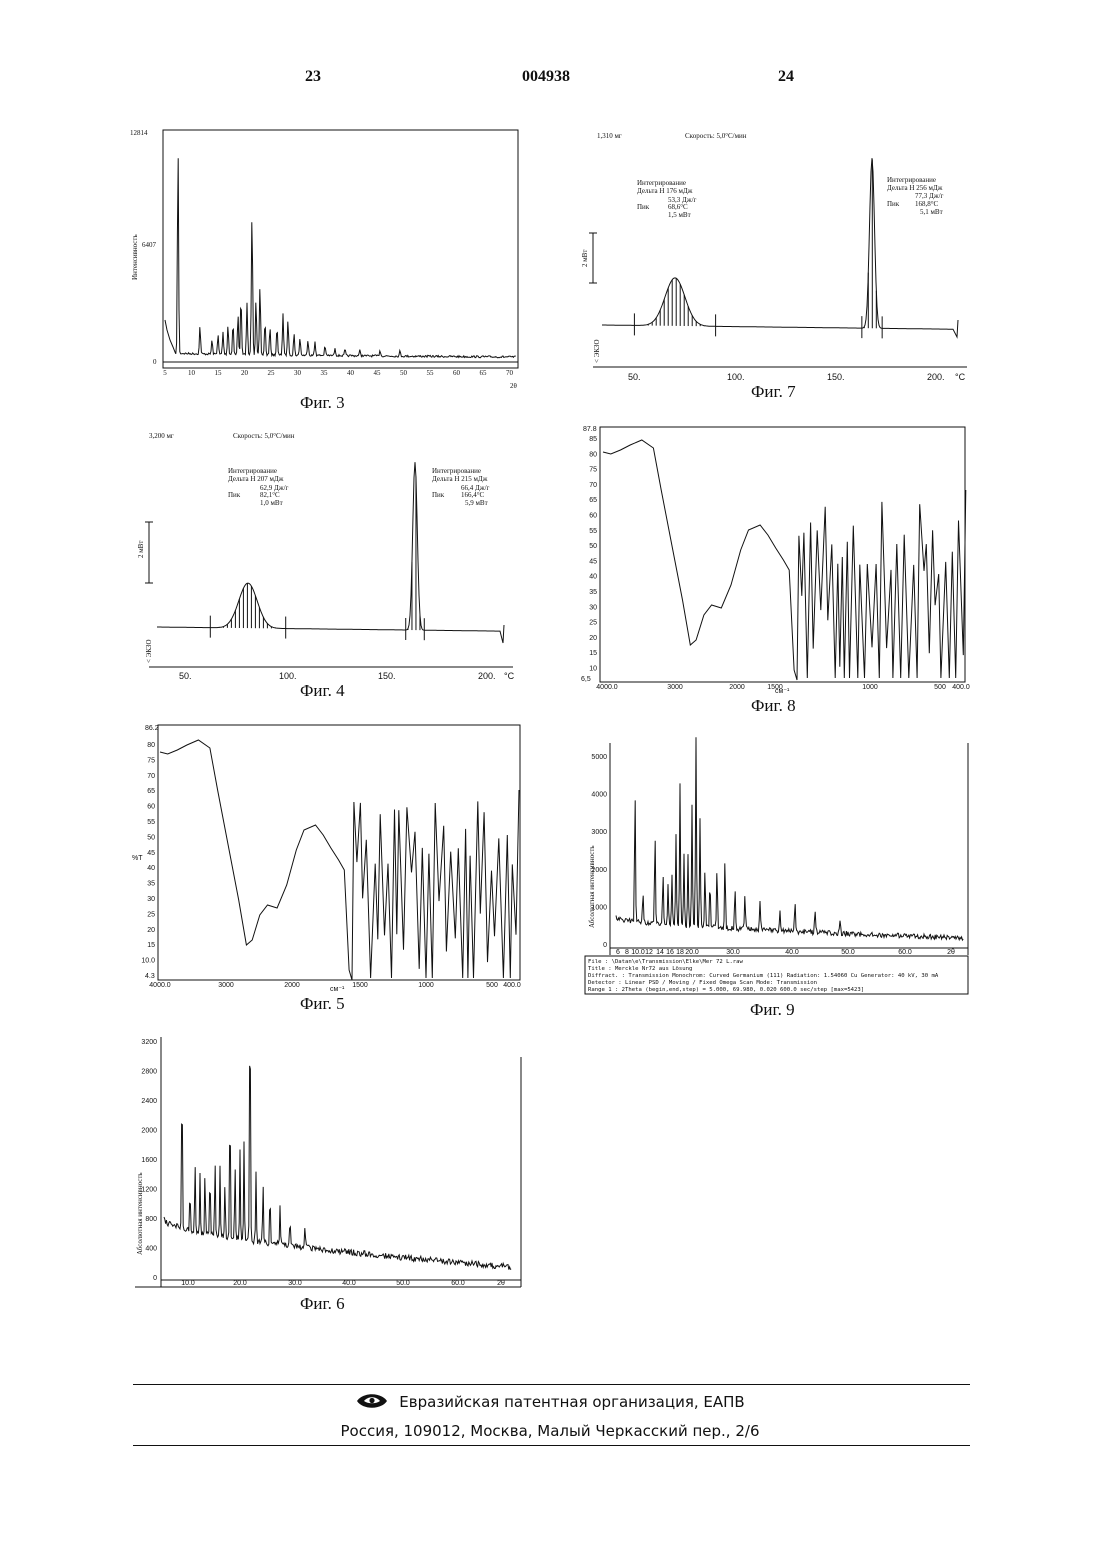 The width and height of the screenshot is (1100, 1556). I want to click on fig9-info-line: Title : Merckle Nr72 aus Lösung, so click(640, 969).